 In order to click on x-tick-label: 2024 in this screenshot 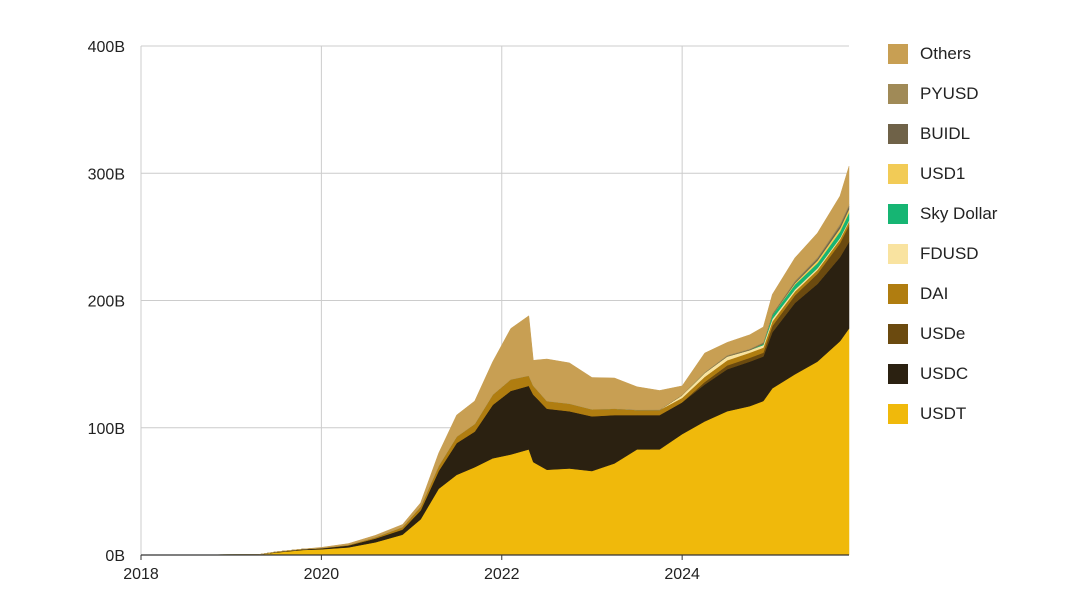, I will do `click(682, 574)`.